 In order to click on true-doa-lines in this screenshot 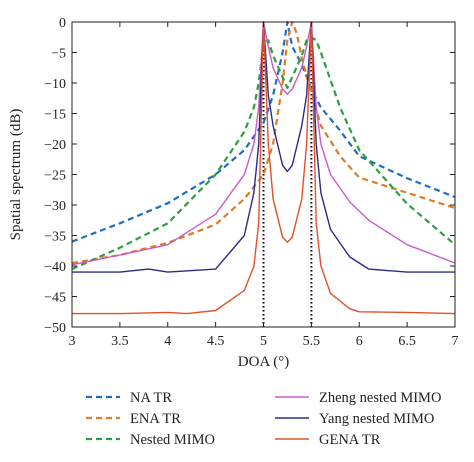, I will do `click(287, 174)`.